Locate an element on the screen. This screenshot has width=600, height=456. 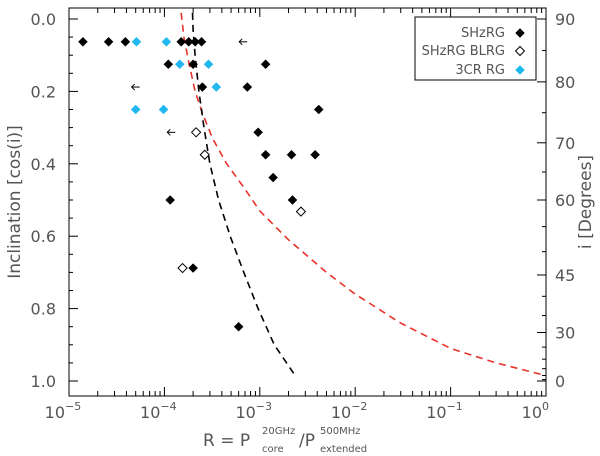
x-tick-label-exponent: −1 is located at coordinates (455, 406).